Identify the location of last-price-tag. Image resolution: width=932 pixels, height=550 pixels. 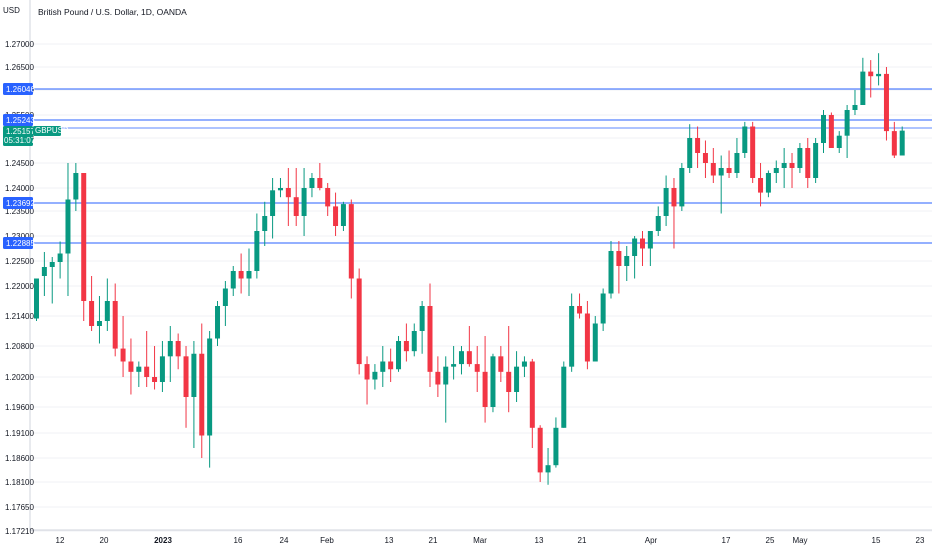
(18, 136).